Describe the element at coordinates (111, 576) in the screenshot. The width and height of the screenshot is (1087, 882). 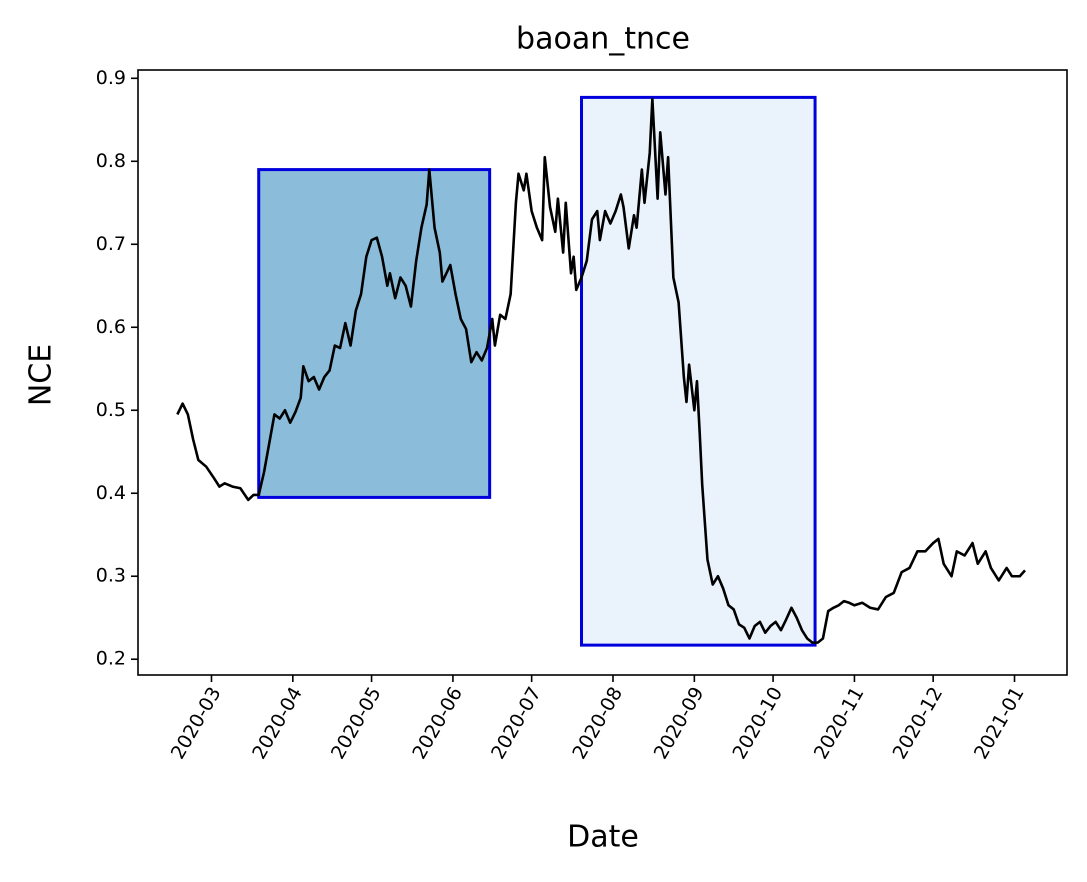
I see `y-tick-label: 0.3` at that location.